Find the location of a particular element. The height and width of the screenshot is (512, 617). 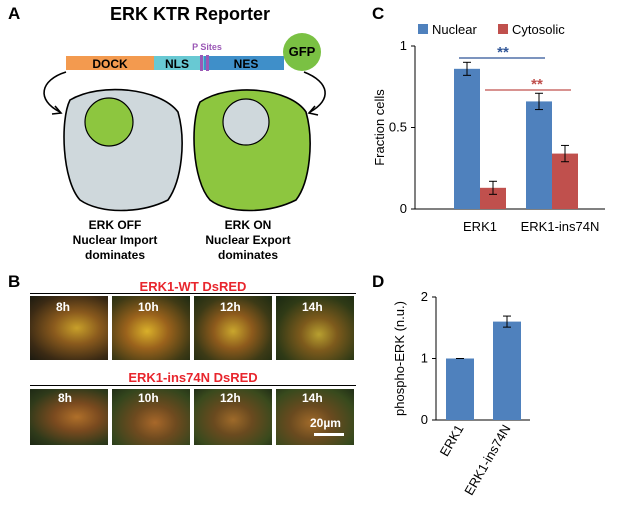

mut-frame-12h: 12h is located at coordinates (233, 417).